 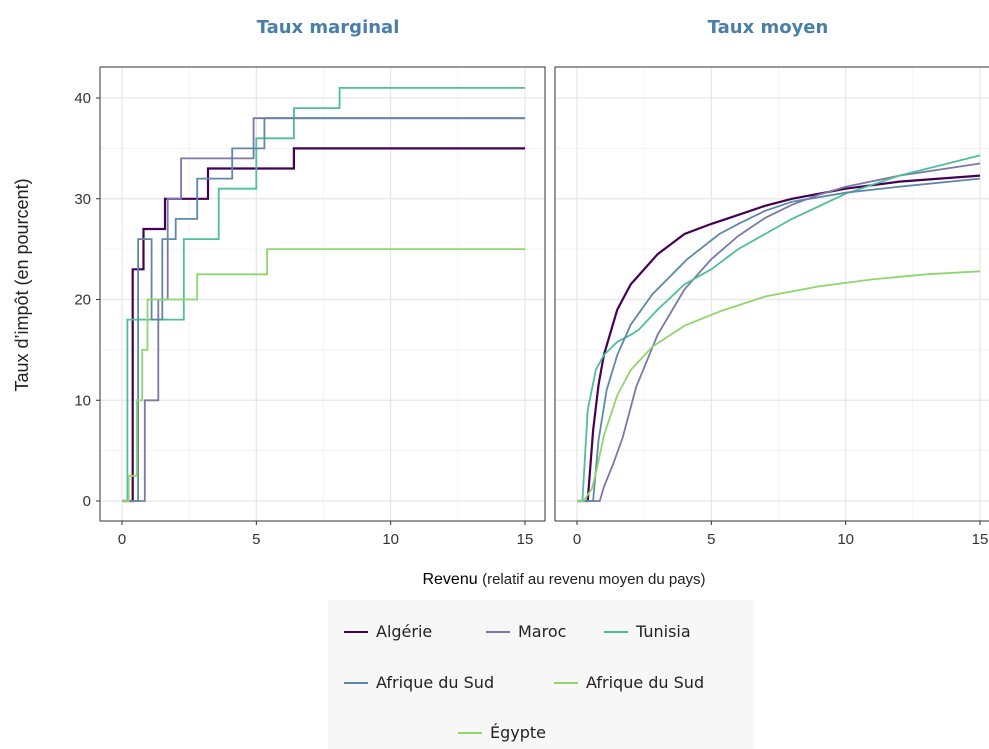 I want to click on legend-label: Égypte, so click(x=518, y=732).